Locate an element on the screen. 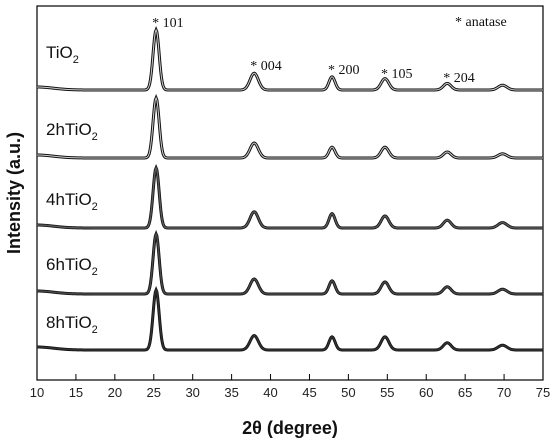 This screenshot has height=445, width=550. x-tick-label: 35 is located at coordinates (231, 392).